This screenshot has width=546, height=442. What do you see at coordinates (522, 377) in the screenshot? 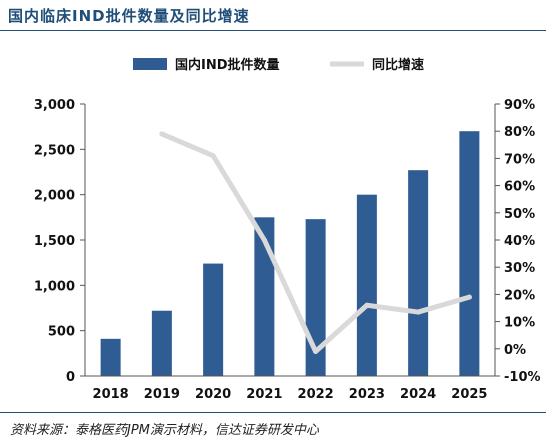
I see `right-tick-label: -10%` at bounding box center [522, 377].